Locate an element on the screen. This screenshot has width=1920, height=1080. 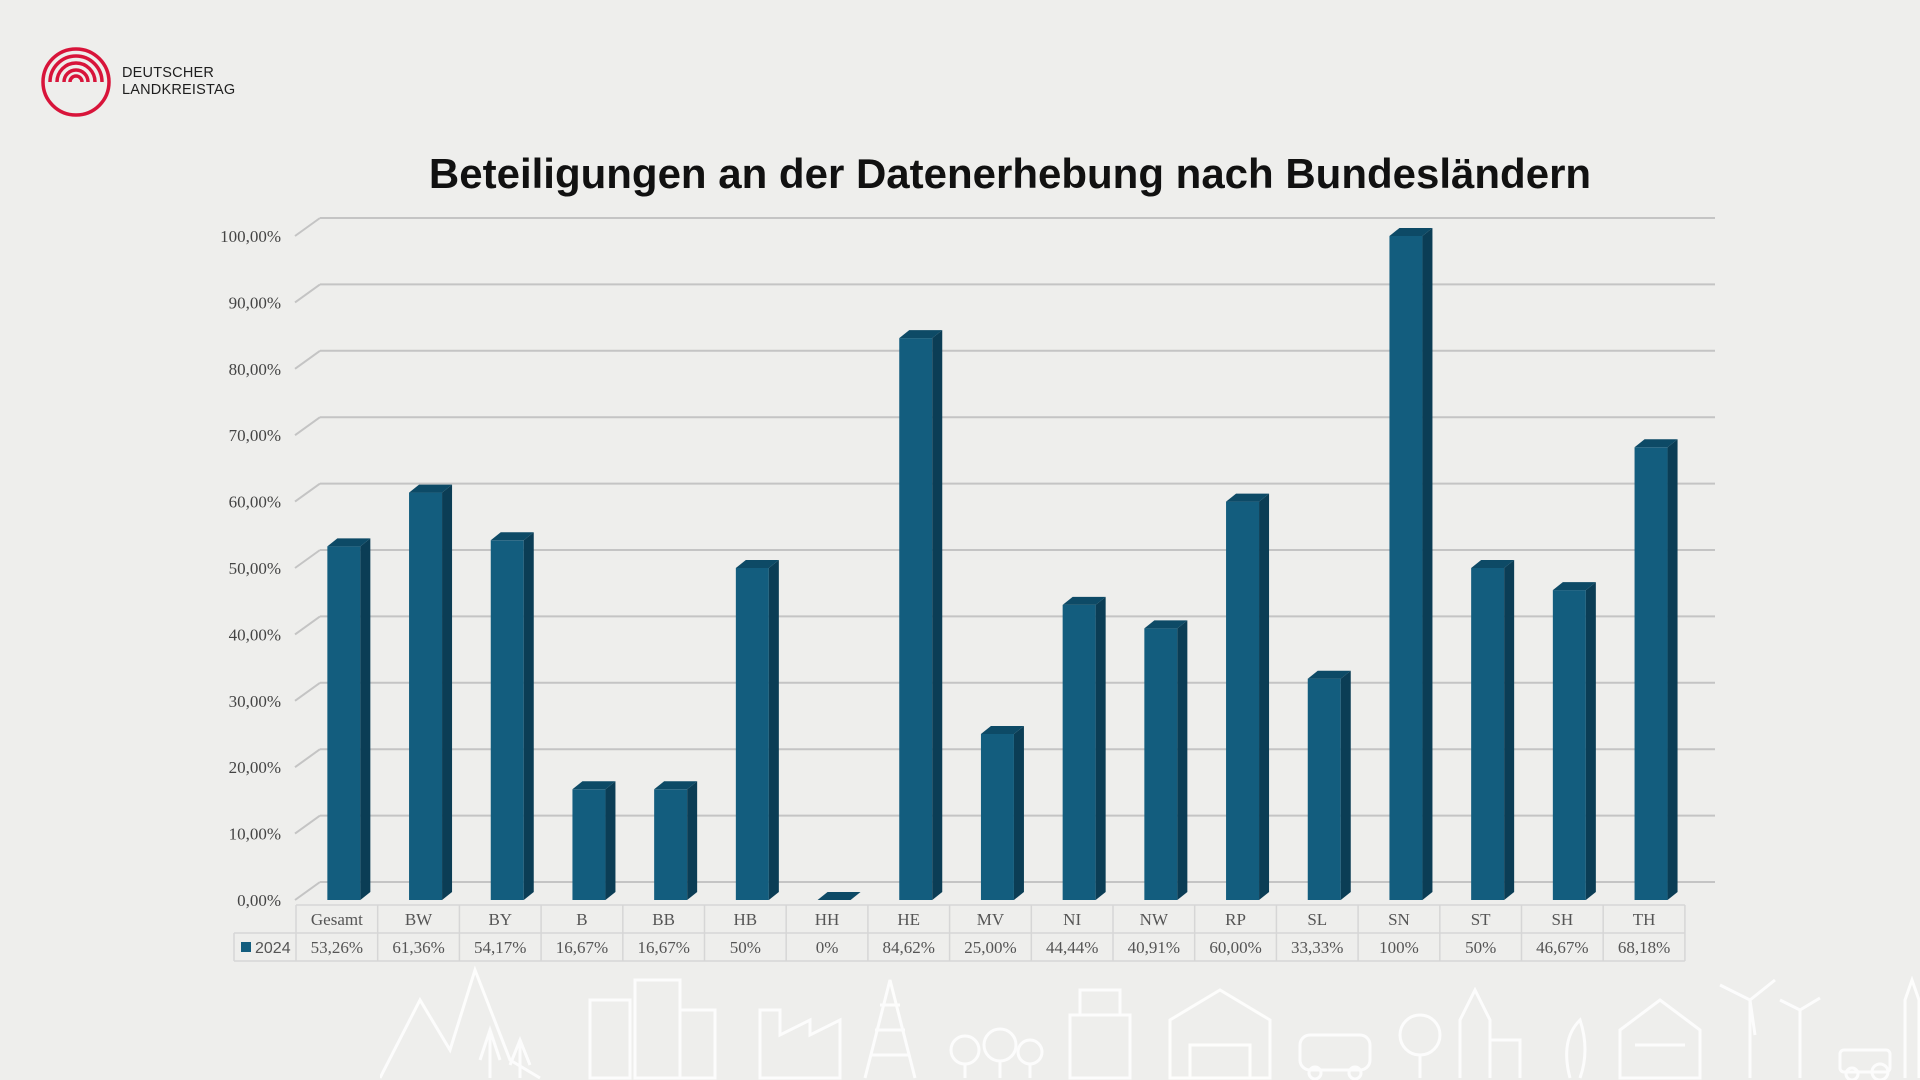
data-label: 84,62% is located at coordinates (909, 947).